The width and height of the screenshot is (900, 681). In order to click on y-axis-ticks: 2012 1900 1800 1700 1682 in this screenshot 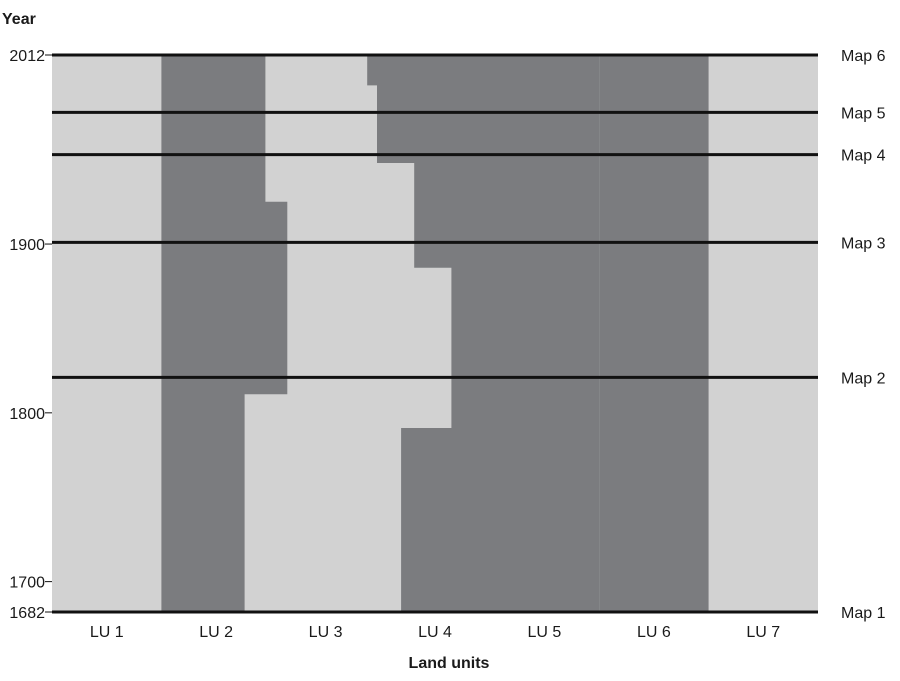, I will do `click(30, 335)`.